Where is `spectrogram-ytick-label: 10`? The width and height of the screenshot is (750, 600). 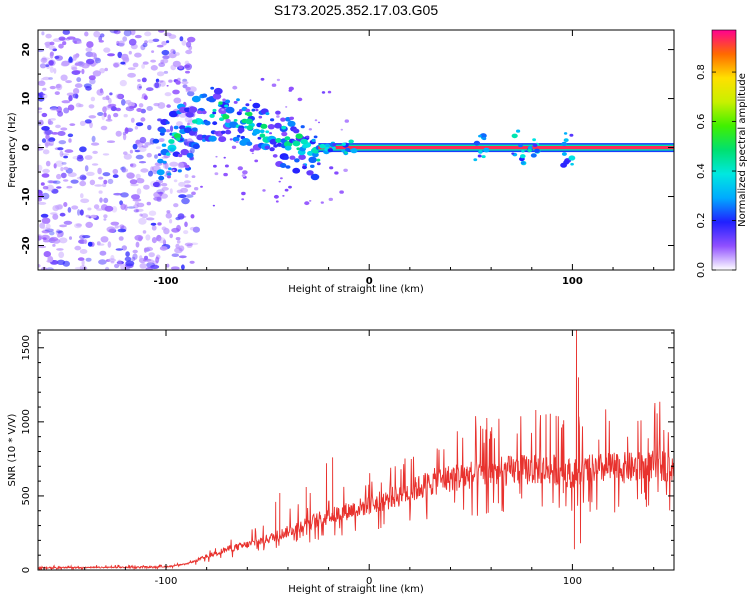 spectrogram-ytick-label: 10 is located at coordinates (26, 99).